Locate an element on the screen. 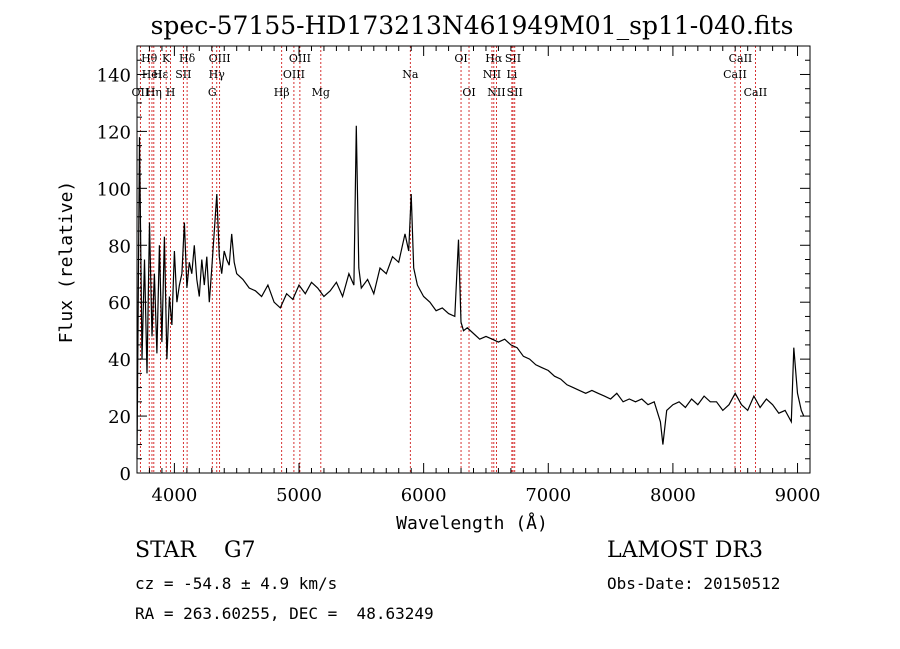  spectral-line-label: OII is located at coordinates (141, 92).